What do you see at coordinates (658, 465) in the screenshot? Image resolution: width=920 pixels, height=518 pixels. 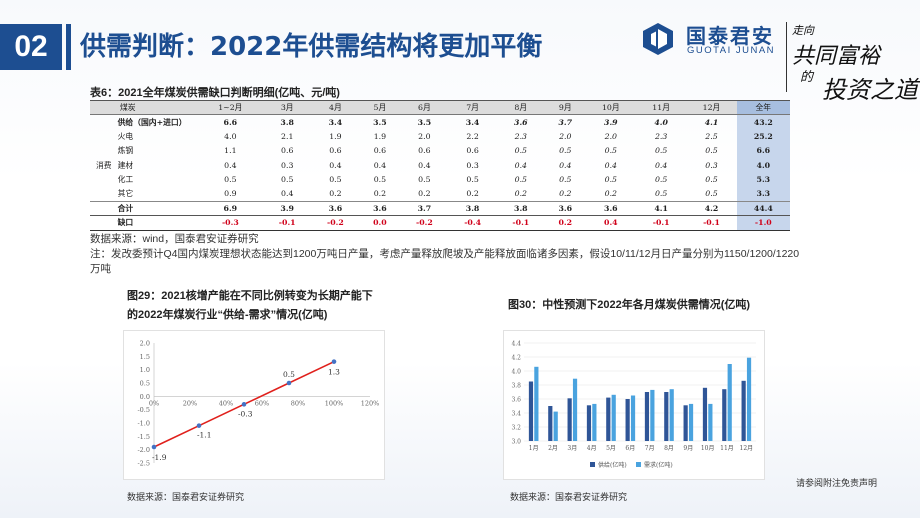 I see `legend-label: 需求(亿吨)` at bounding box center [658, 465].